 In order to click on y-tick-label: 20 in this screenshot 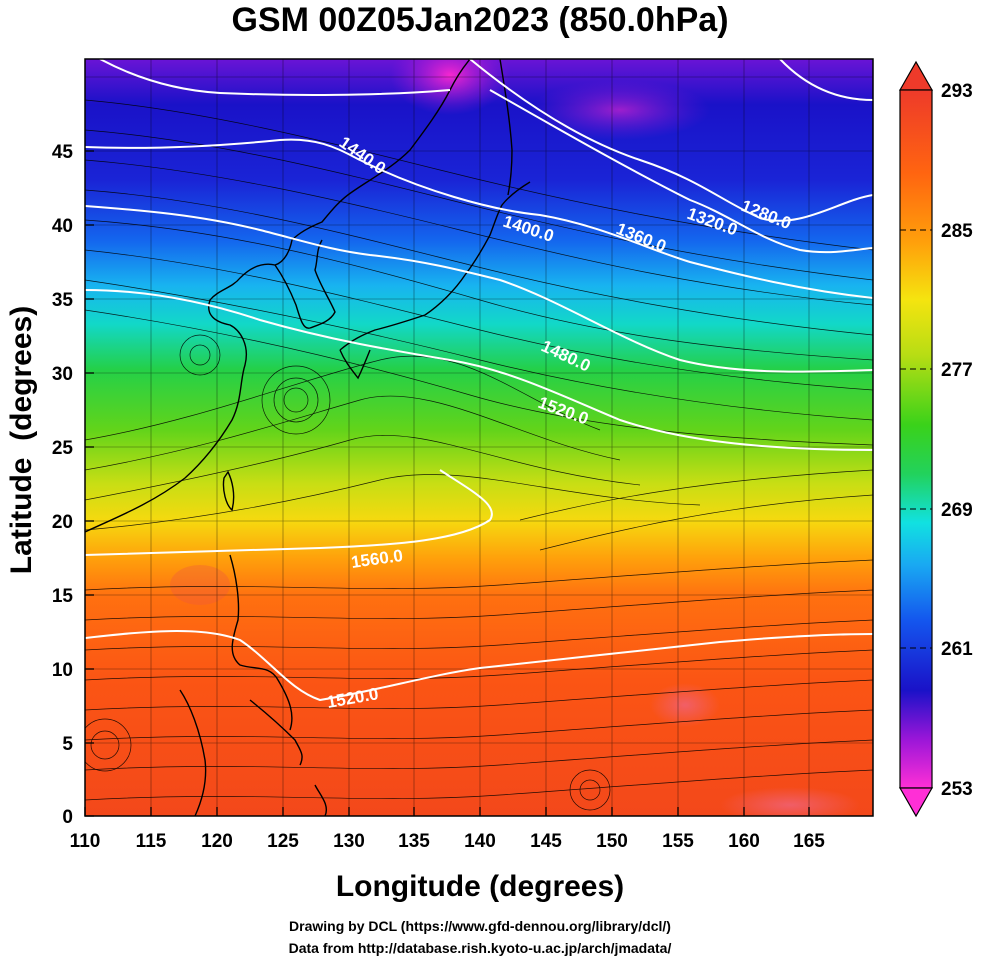, I will do `click(62, 522)`.